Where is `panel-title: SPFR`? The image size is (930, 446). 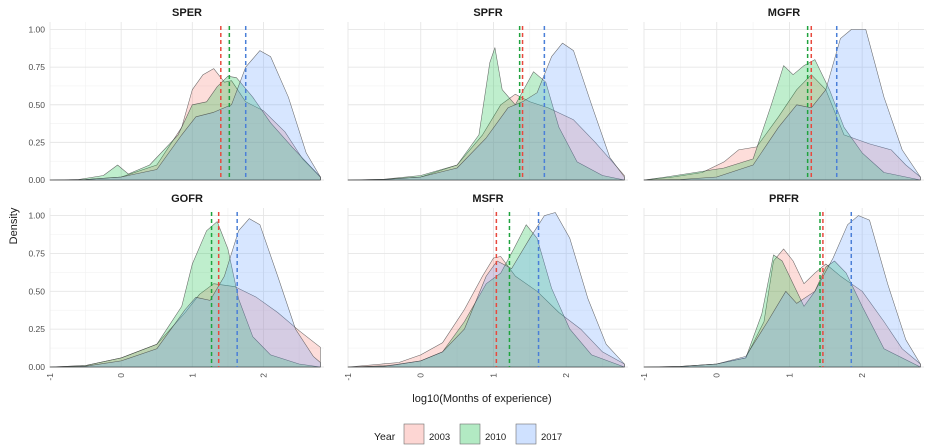 panel-title: SPFR is located at coordinates (487, 13).